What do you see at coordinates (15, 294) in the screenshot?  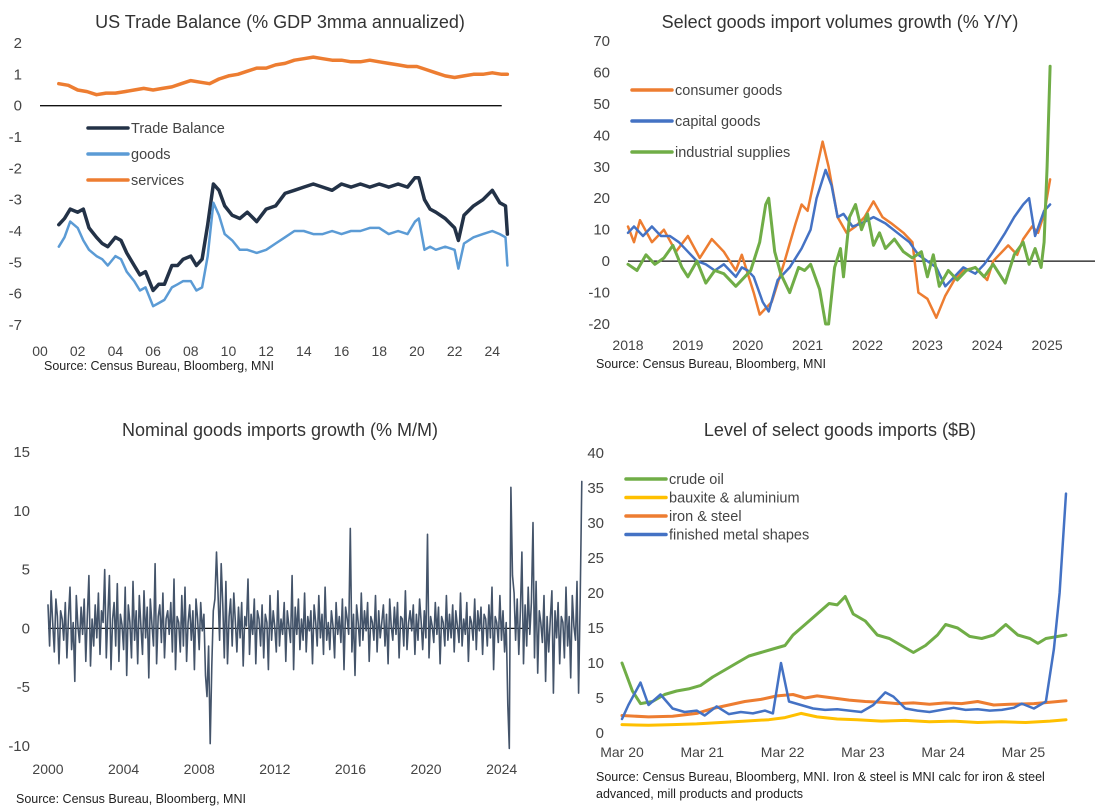 I see `y-tick-label: -6` at bounding box center [15, 294].